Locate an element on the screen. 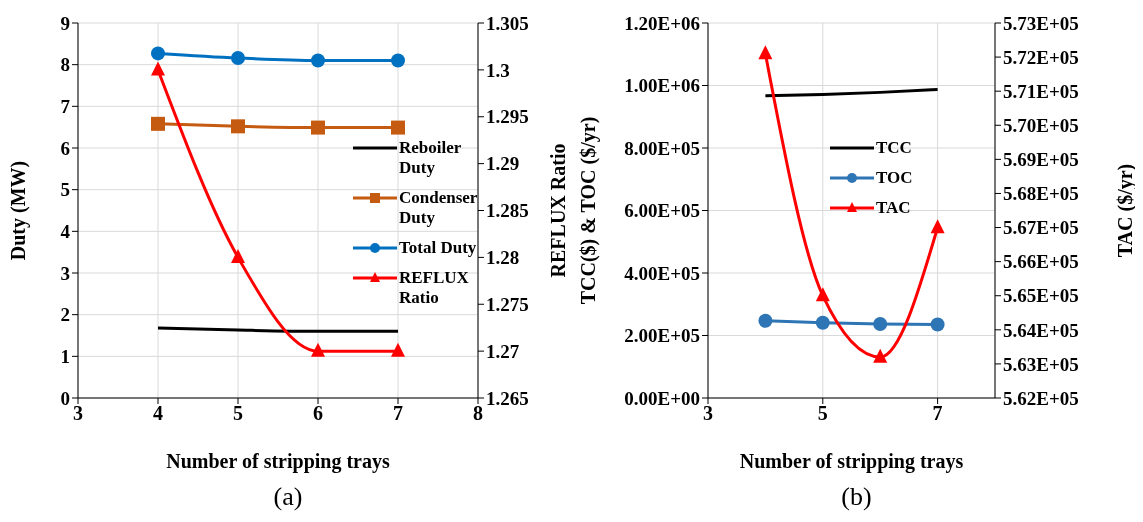 The width and height of the screenshot is (1143, 522). y-tick-label: 6.00E+05 is located at coordinates (662, 211).